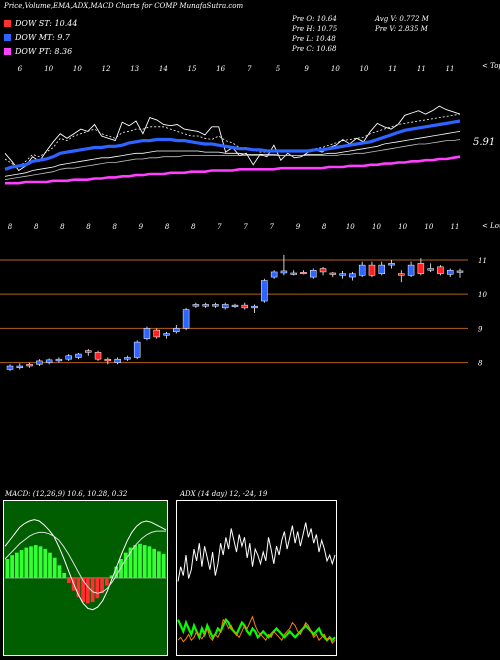 The width and height of the screenshot is (500, 660). Describe the element at coordinates (376, 227) in the screenshot. I see `bottom-tick-label: 10` at that location.